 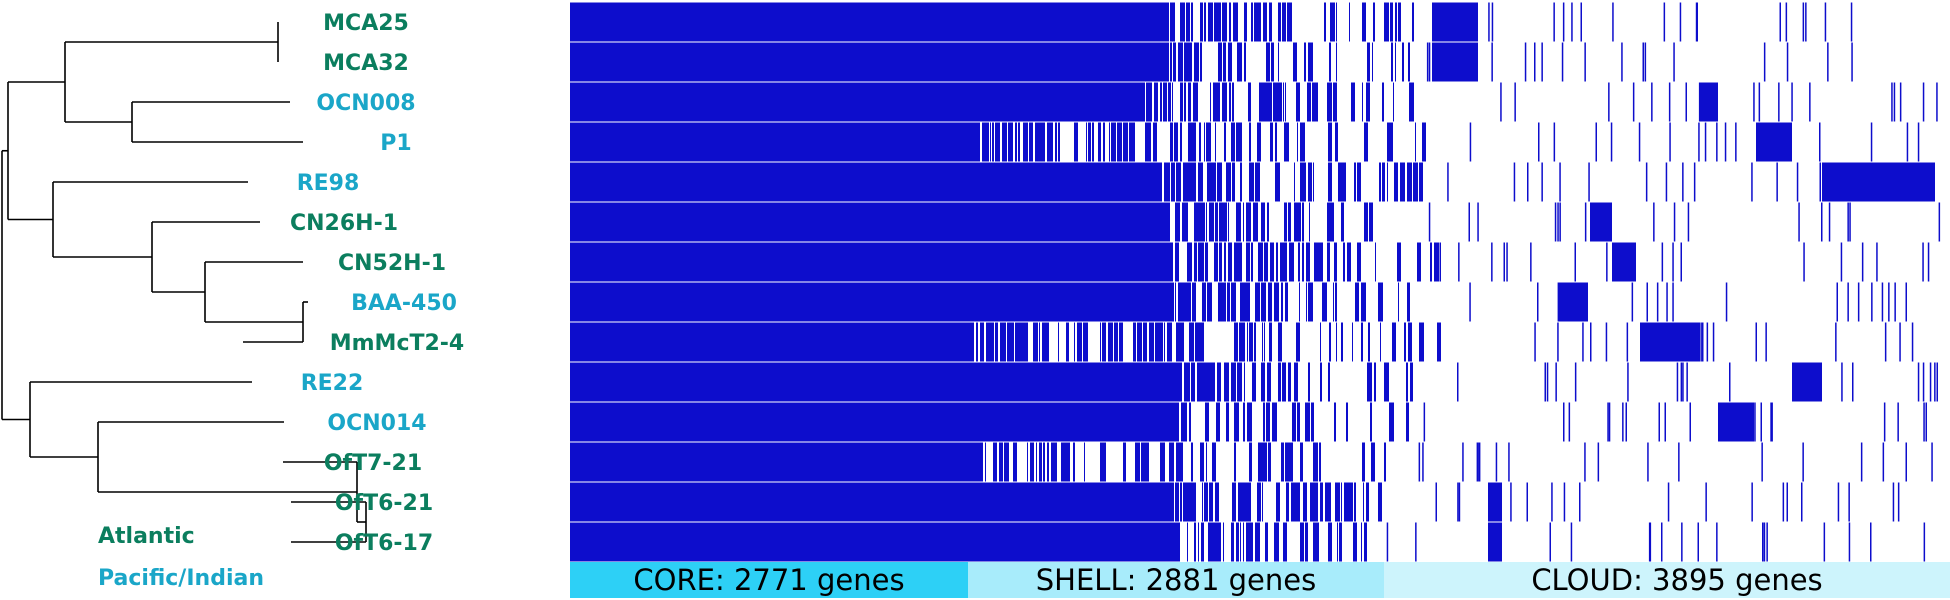 What do you see at coordinates (146, 536) in the screenshot?
I see `legend-atlantic: Atlantic` at bounding box center [146, 536].